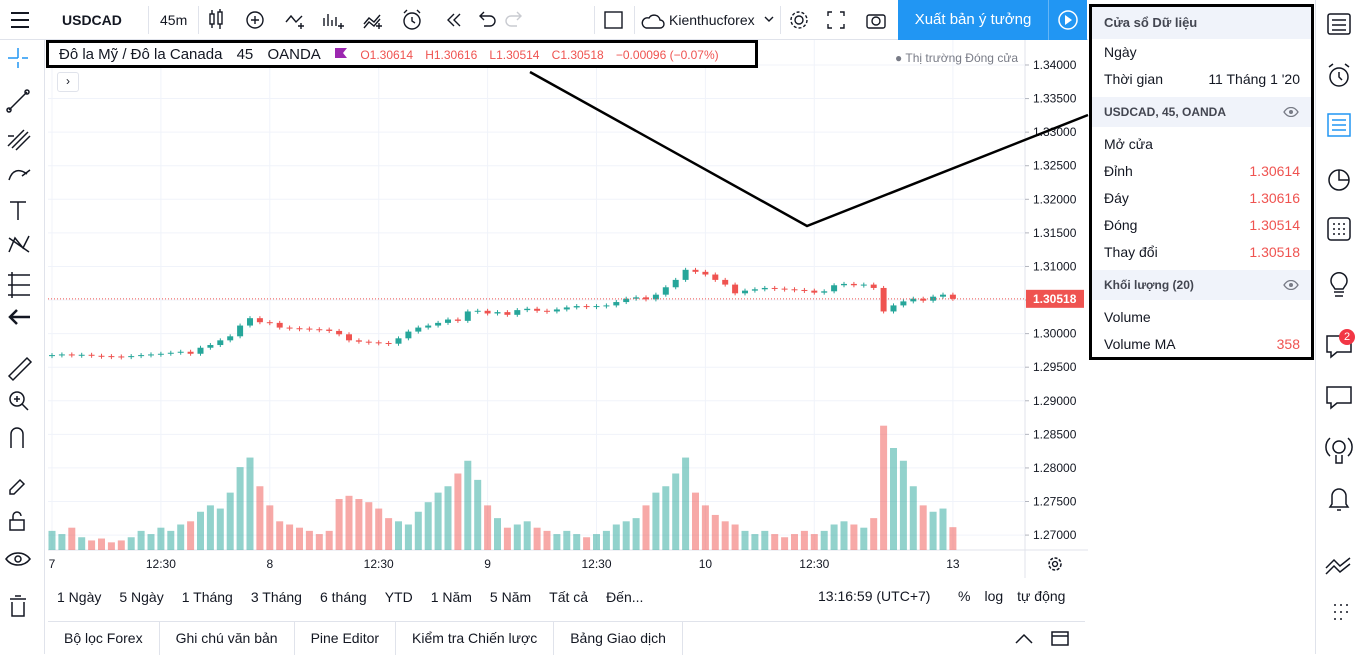 This screenshot has width=1366, height=657. What do you see at coordinates (174, 20) in the screenshot?
I see `interval: 45m` at bounding box center [174, 20].